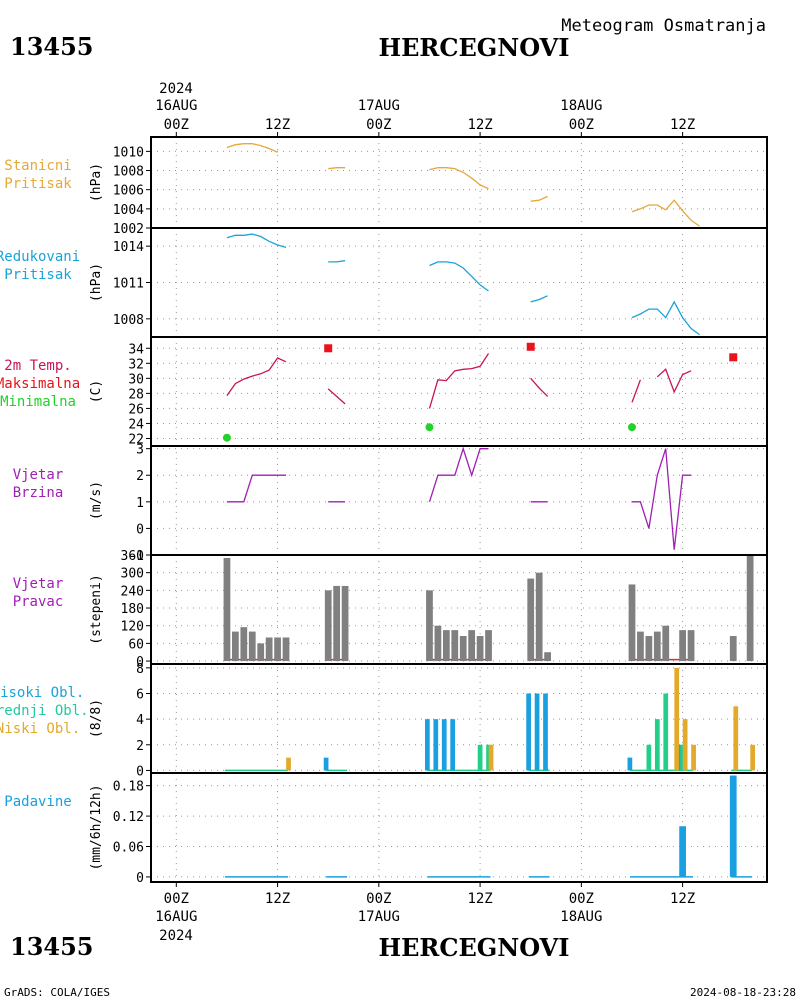 The image size is (800, 1000). Describe the element at coordinates (37, 802) in the screenshot. I see `panel-variable-label: Padavine` at that location.